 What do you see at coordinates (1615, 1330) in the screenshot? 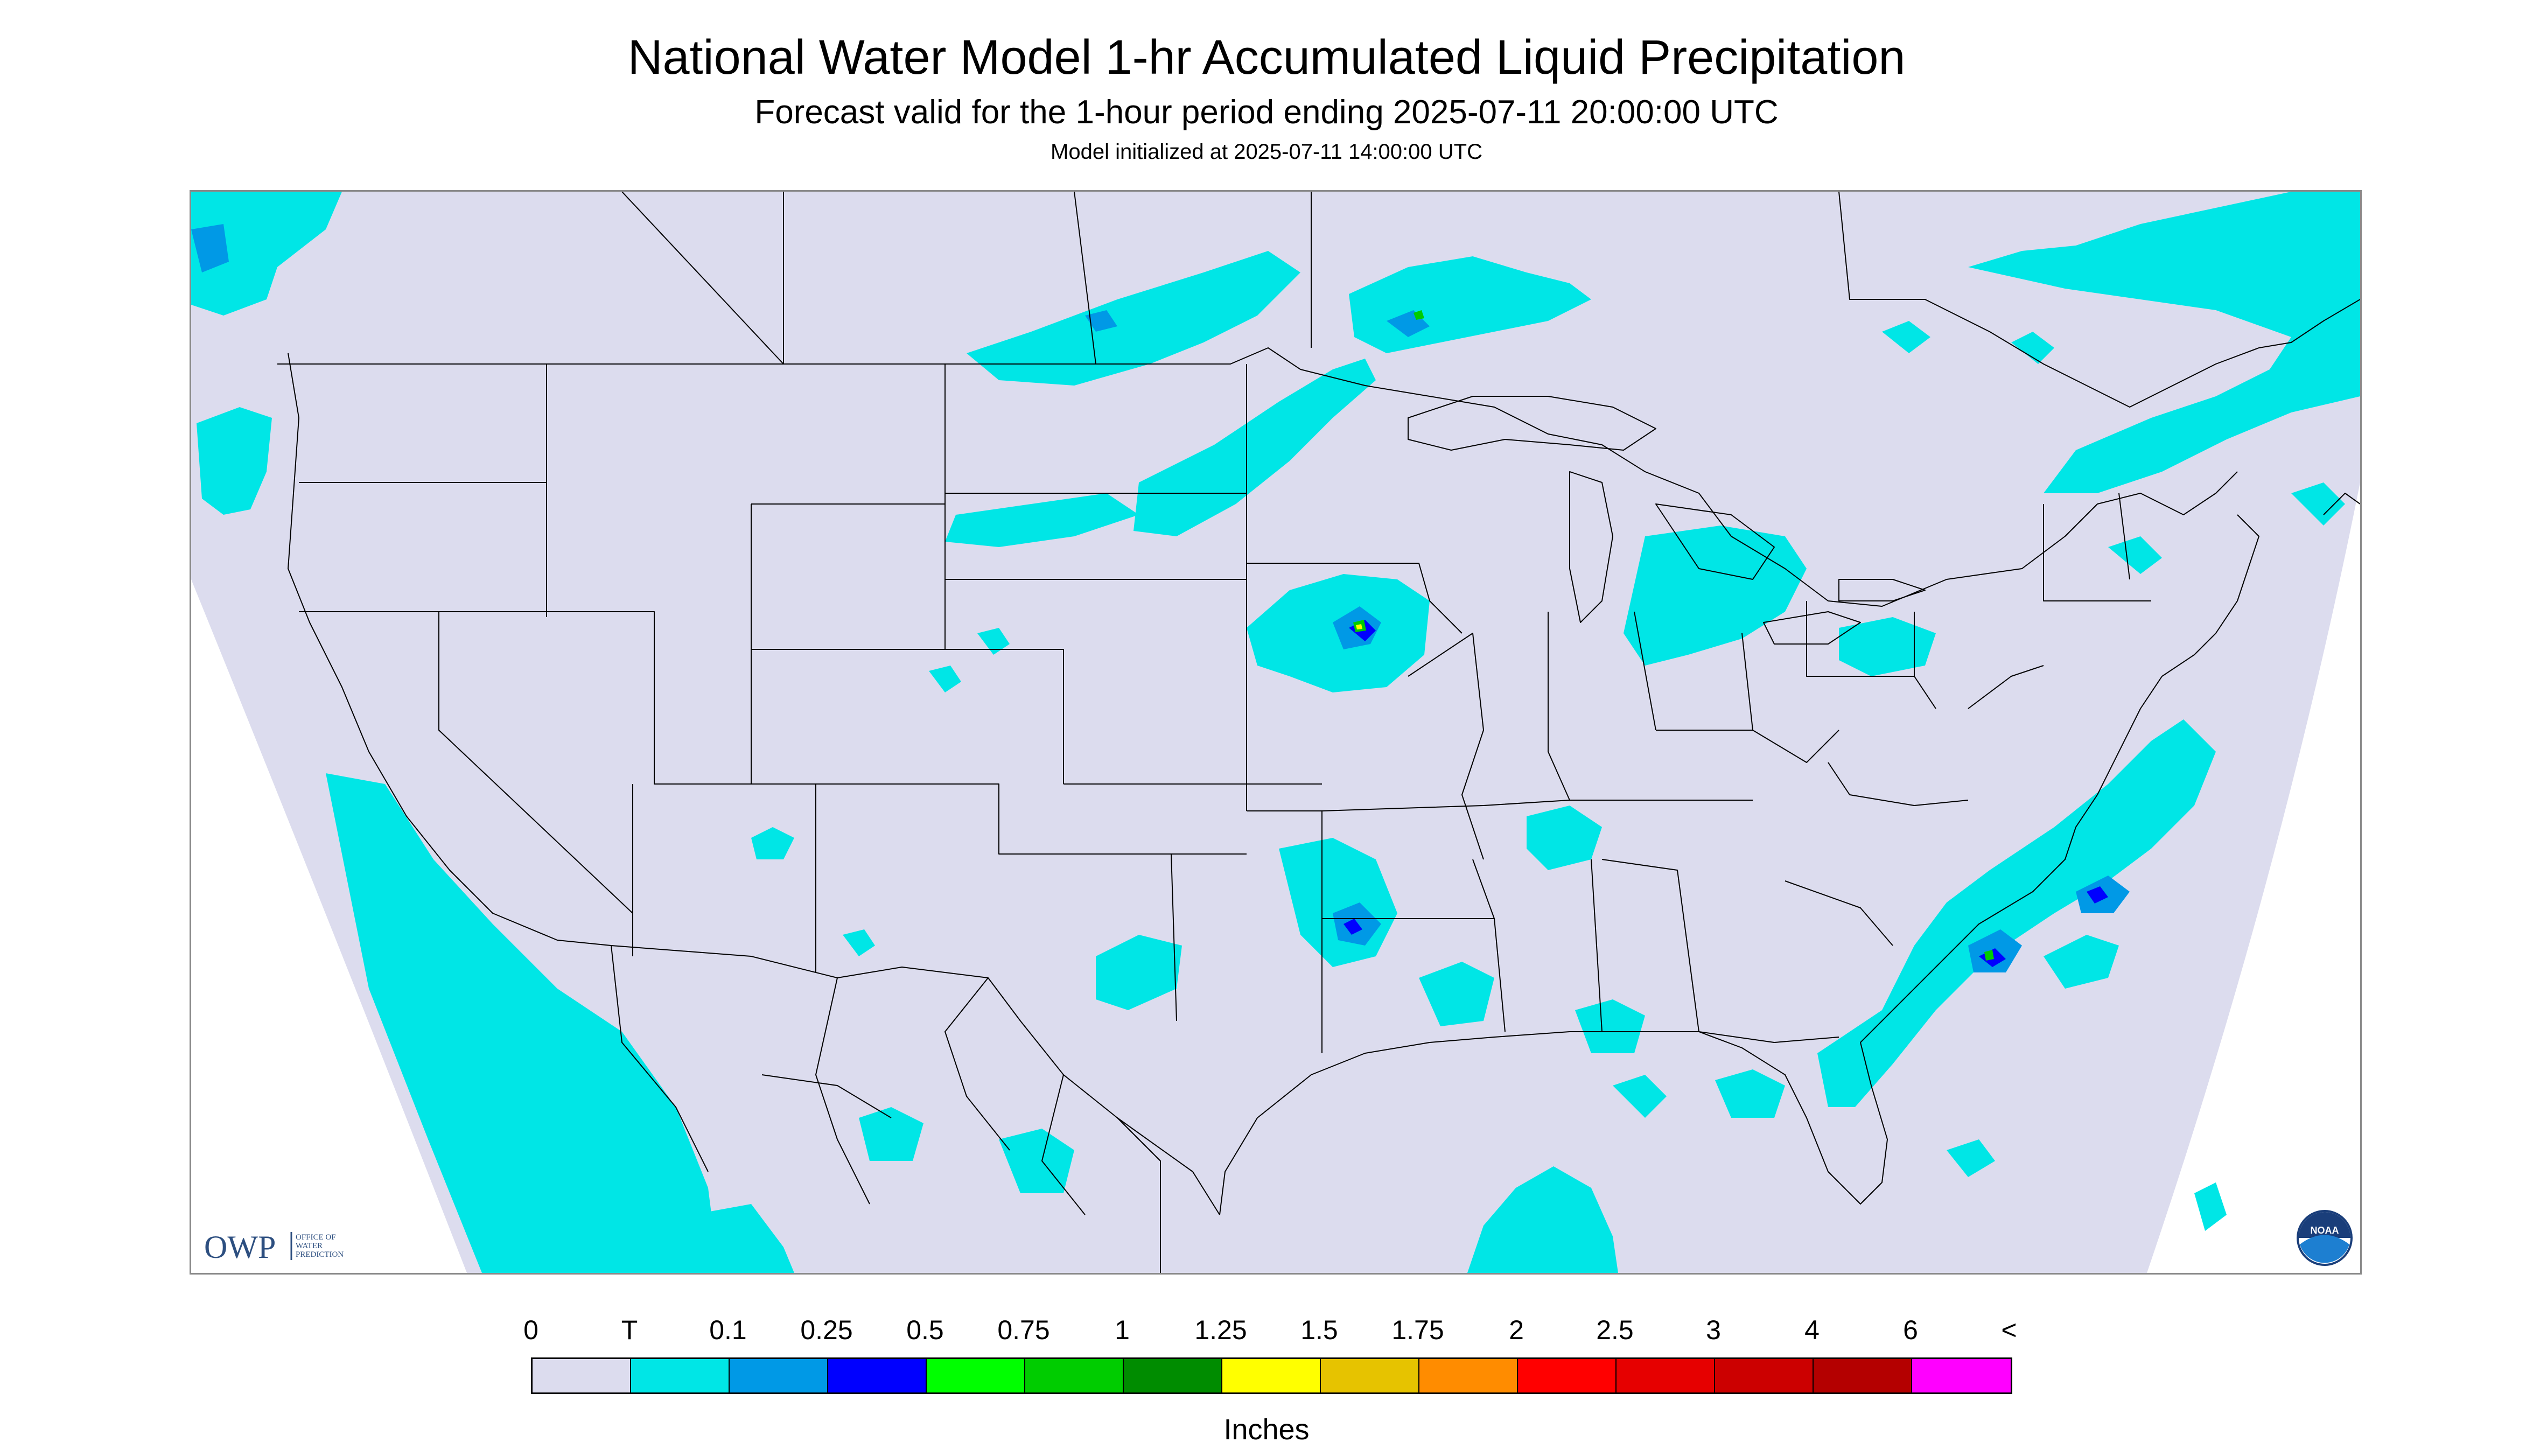
I see `legend-label: 2.5` at bounding box center [1615, 1330].